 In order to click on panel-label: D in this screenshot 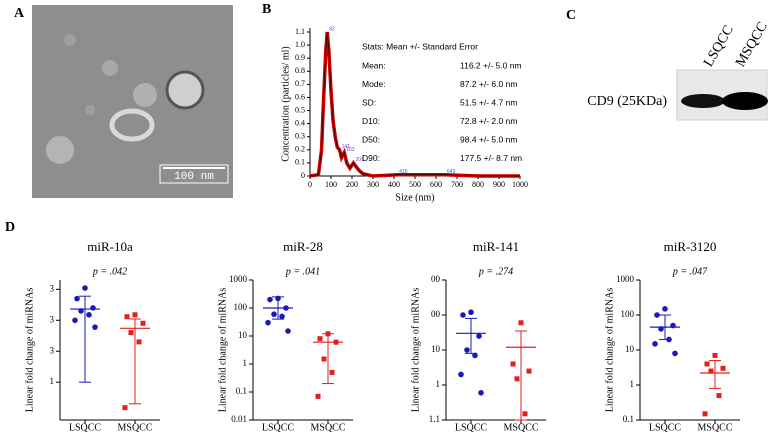, I will do `click(10, 227)`.